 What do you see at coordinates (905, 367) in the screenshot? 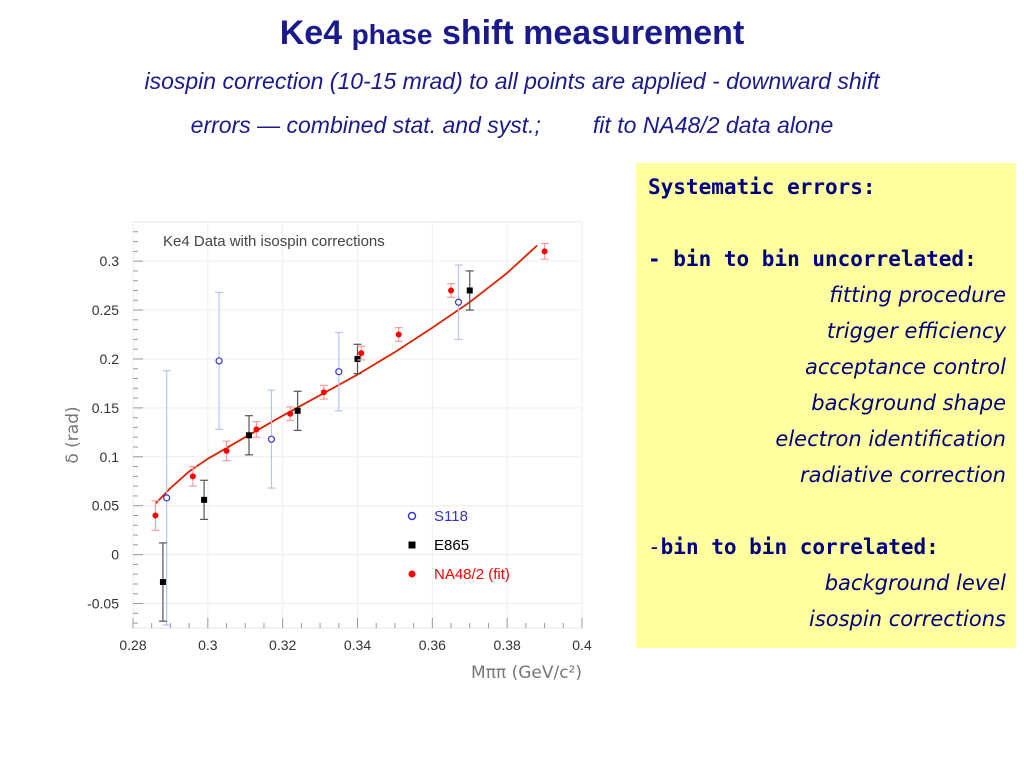
I see `uncorrelated-item: acceptance control` at bounding box center [905, 367].